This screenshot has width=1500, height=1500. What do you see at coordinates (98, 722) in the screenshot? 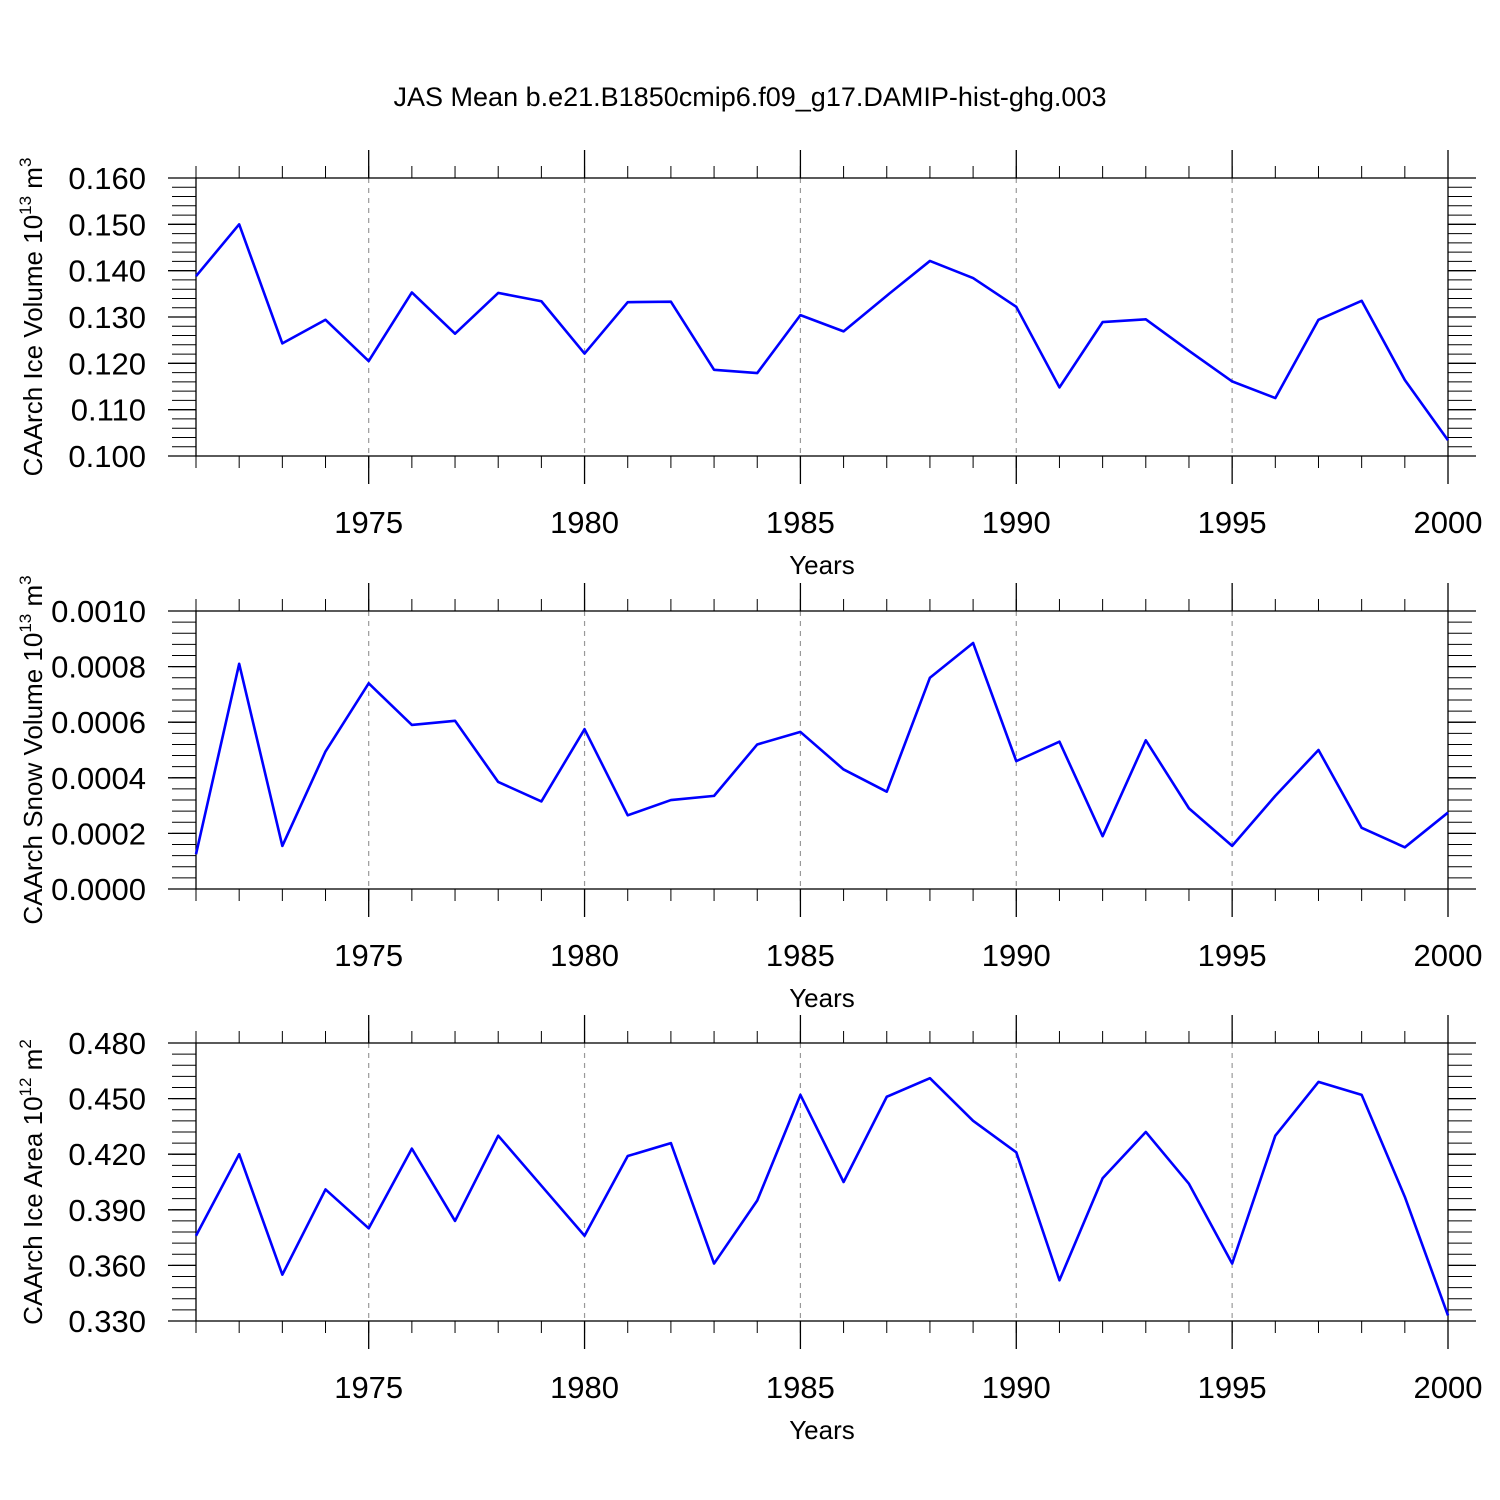
I see `y-tick-label: 0.0006` at bounding box center [98, 722].